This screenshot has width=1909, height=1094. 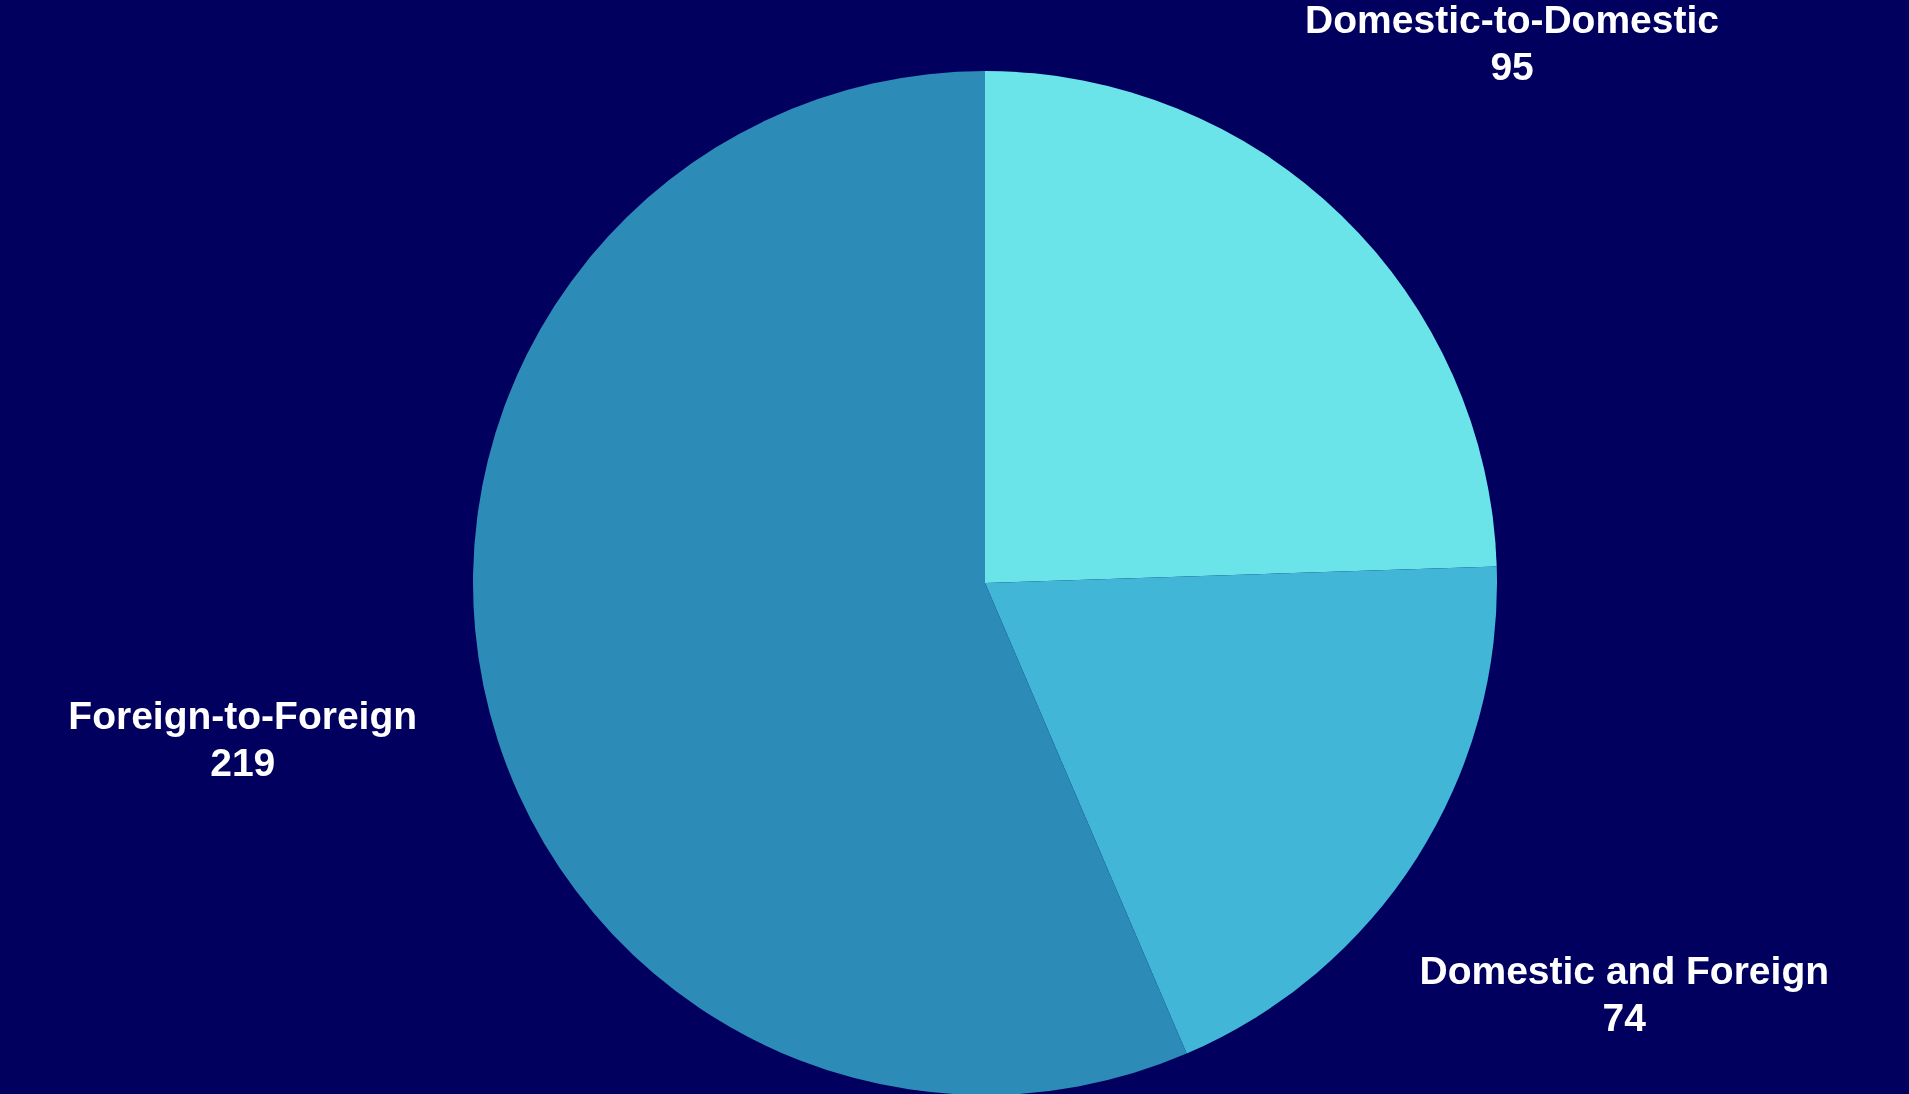 What do you see at coordinates (243, 763) in the screenshot?
I see `data-label: 219` at bounding box center [243, 763].